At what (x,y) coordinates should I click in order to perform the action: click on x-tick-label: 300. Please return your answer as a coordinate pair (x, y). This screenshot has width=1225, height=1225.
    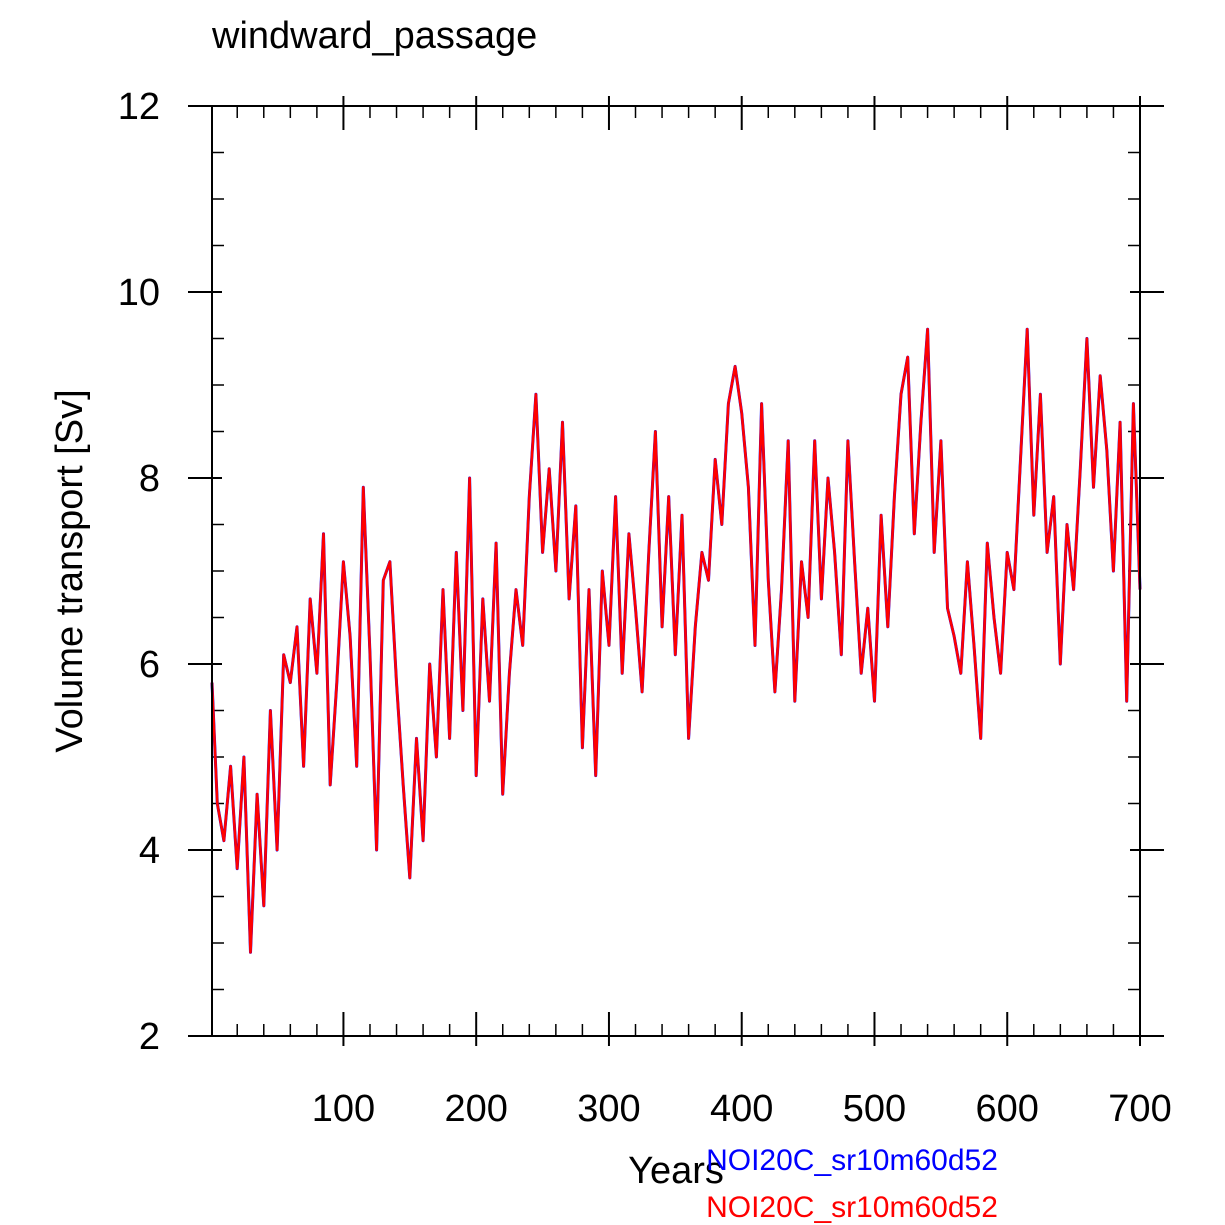
    Looking at the image, I should click on (608, 1109).